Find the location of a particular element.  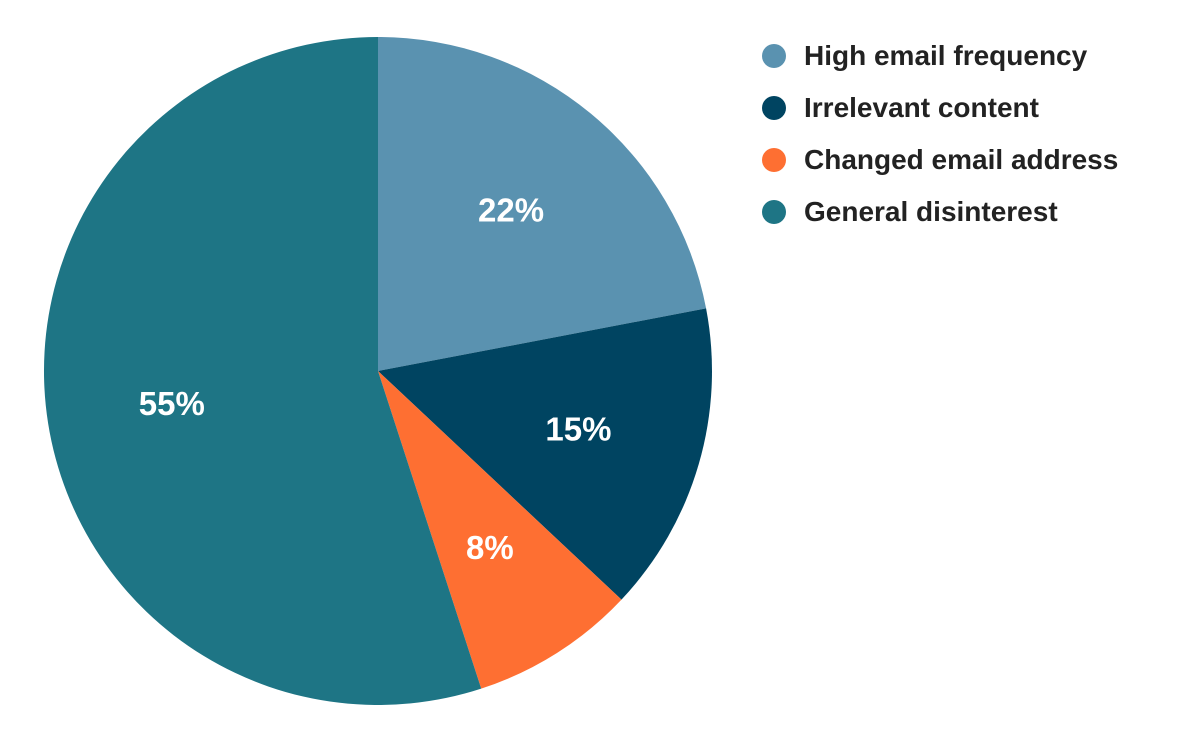

legend-item-irrelevant-content: Irrelevant content is located at coordinates (940, 108).